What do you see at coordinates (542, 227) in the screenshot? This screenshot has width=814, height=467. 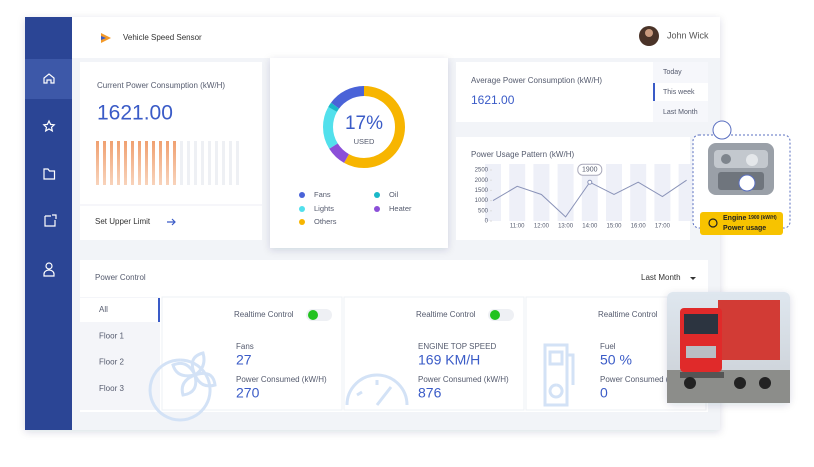 I see `x-tick-label: 12:00` at bounding box center [542, 227].